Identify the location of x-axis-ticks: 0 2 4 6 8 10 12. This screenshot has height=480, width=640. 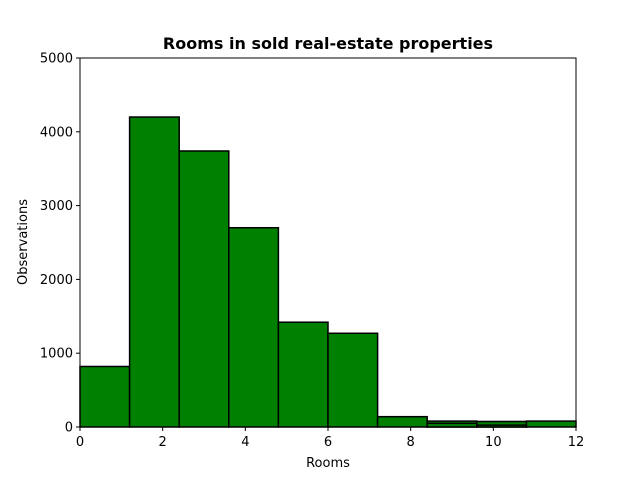
(330, 438).